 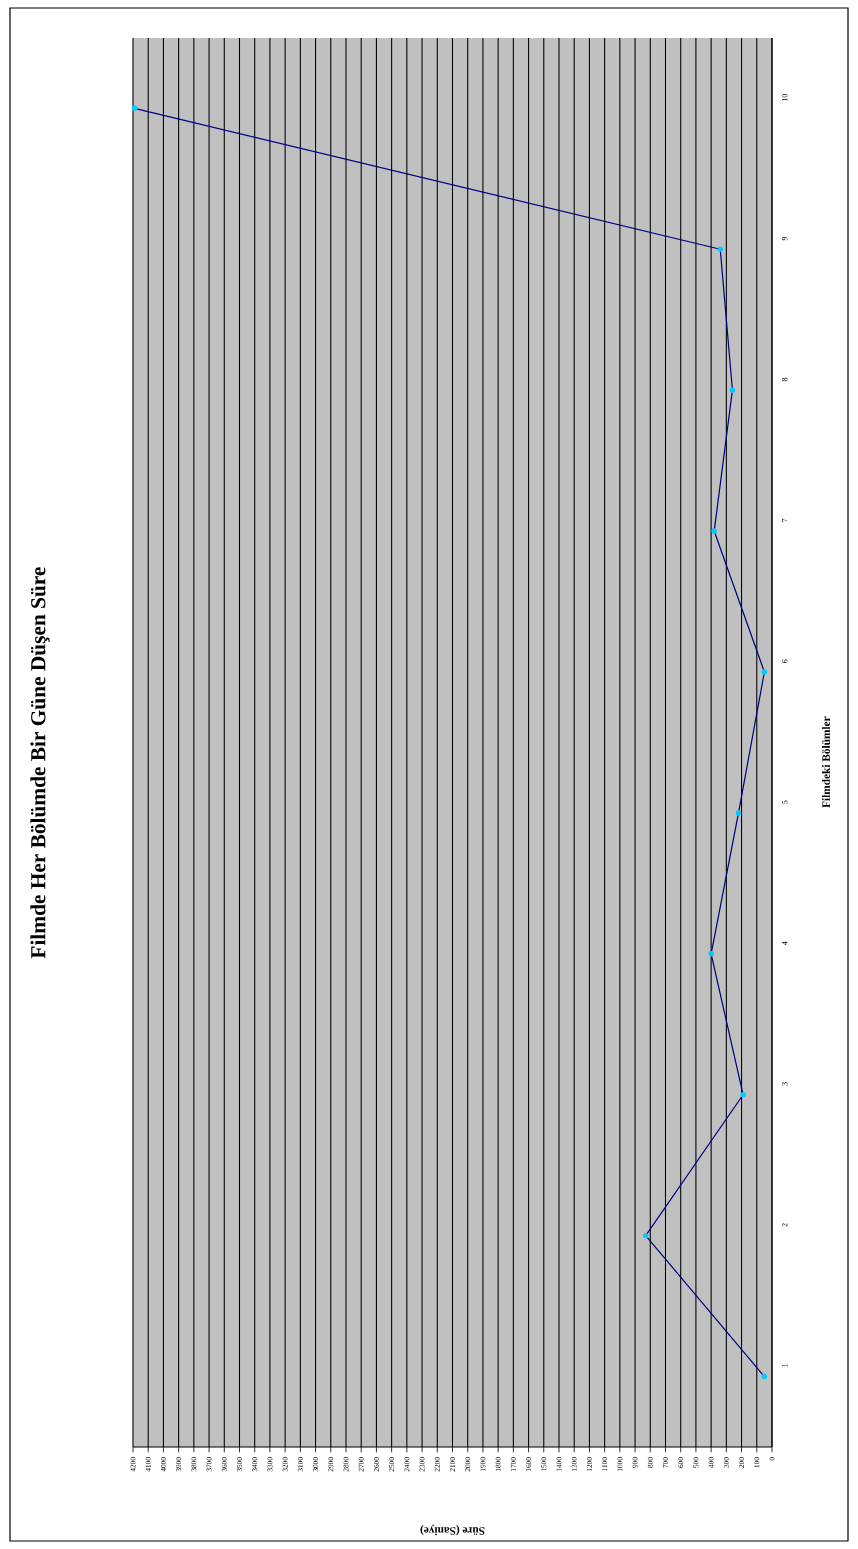 What do you see at coordinates (785, 238) in the screenshot?
I see `y-tick-label: 9` at bounding box center [785, 238].